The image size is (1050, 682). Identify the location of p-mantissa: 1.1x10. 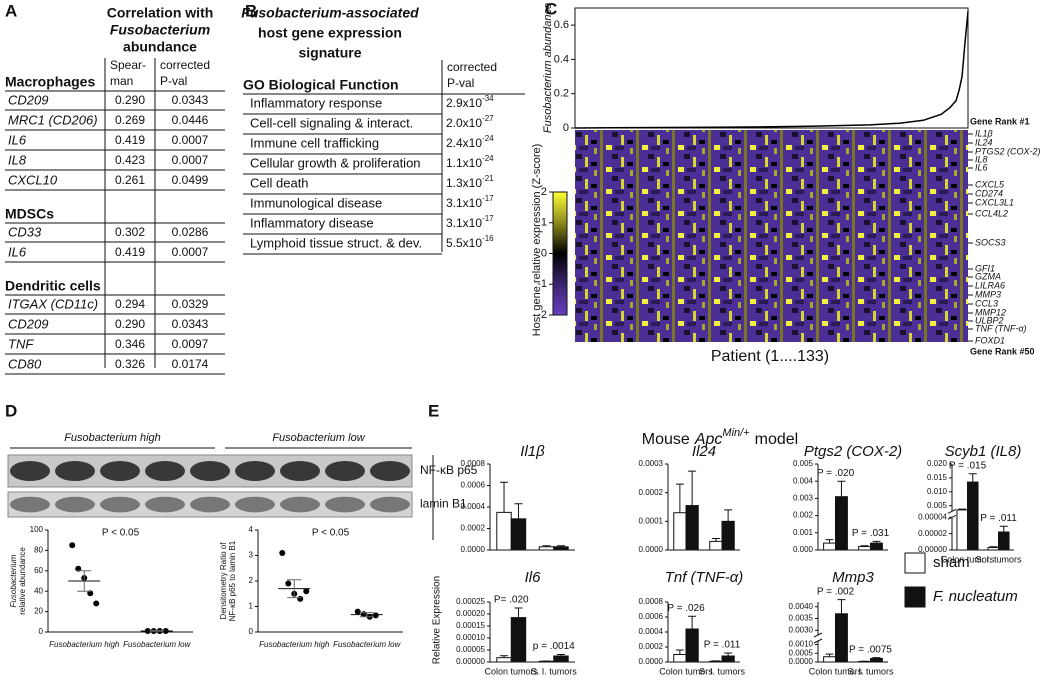
(464, 163).